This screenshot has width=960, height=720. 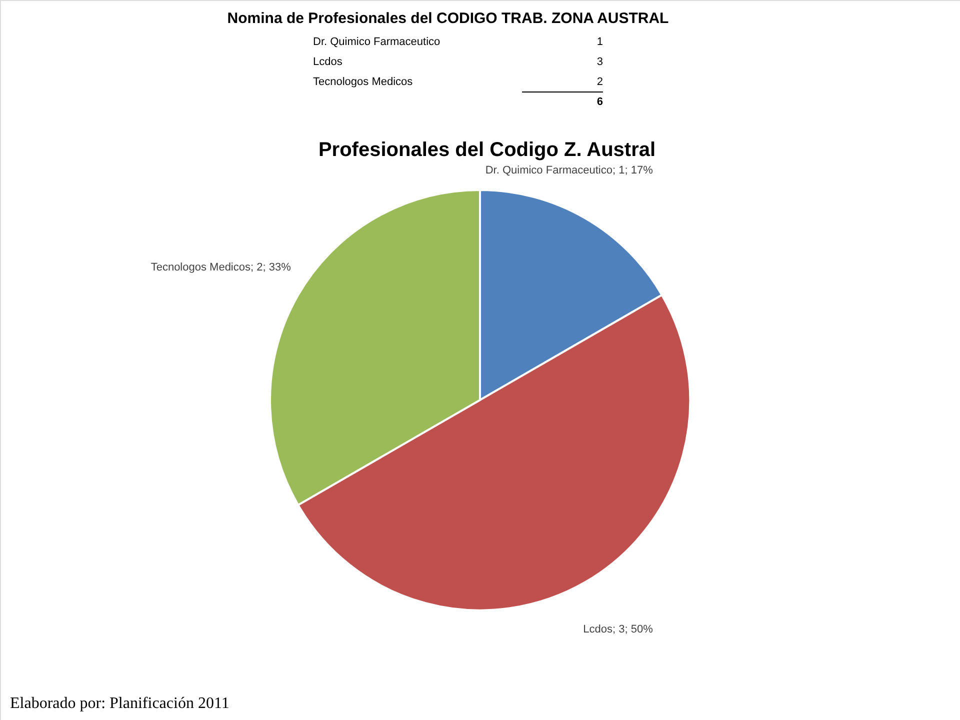 I want to click on text: Dr. Quimico Farmaceutico, so click(x=376, y=42).